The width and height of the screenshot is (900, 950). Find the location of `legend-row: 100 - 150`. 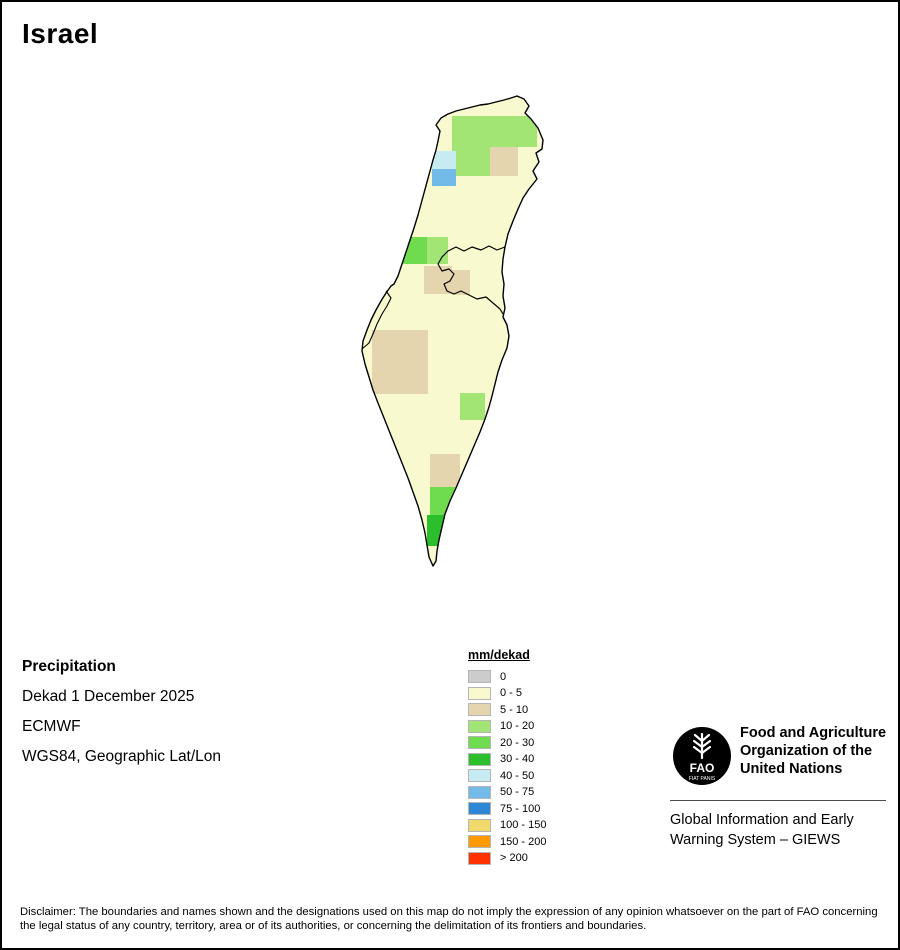

legend-row: 100 - 150 is located at coordinates (507, 825).